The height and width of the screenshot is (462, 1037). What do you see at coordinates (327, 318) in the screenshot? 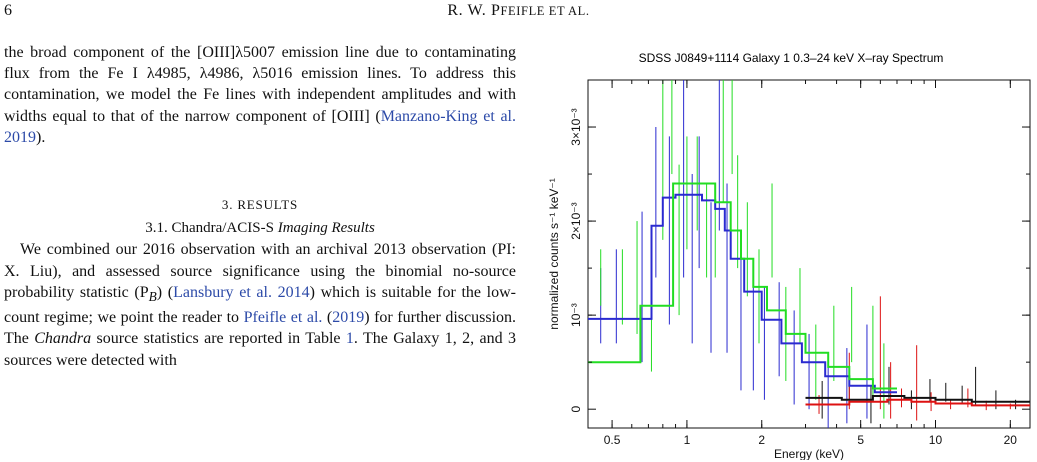
I see `para2-text-4: (` at bounding box center [327, 318].